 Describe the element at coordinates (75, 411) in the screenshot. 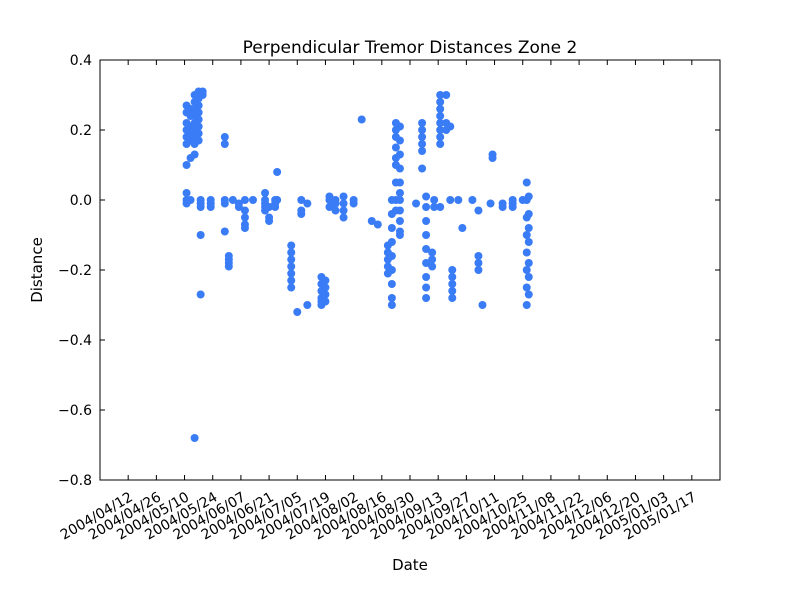

I see `y-tick-label: −0.6` at that location.